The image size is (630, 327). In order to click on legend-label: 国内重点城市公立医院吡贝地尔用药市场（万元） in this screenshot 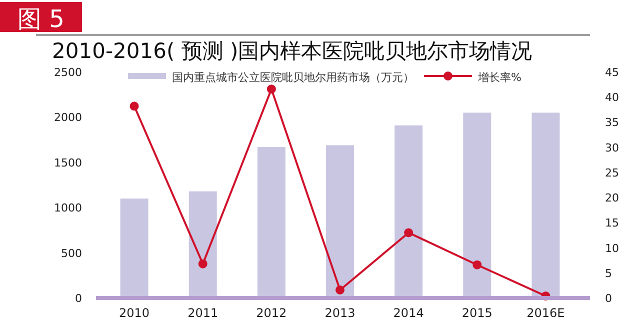, I will do `click(293, 77)`.